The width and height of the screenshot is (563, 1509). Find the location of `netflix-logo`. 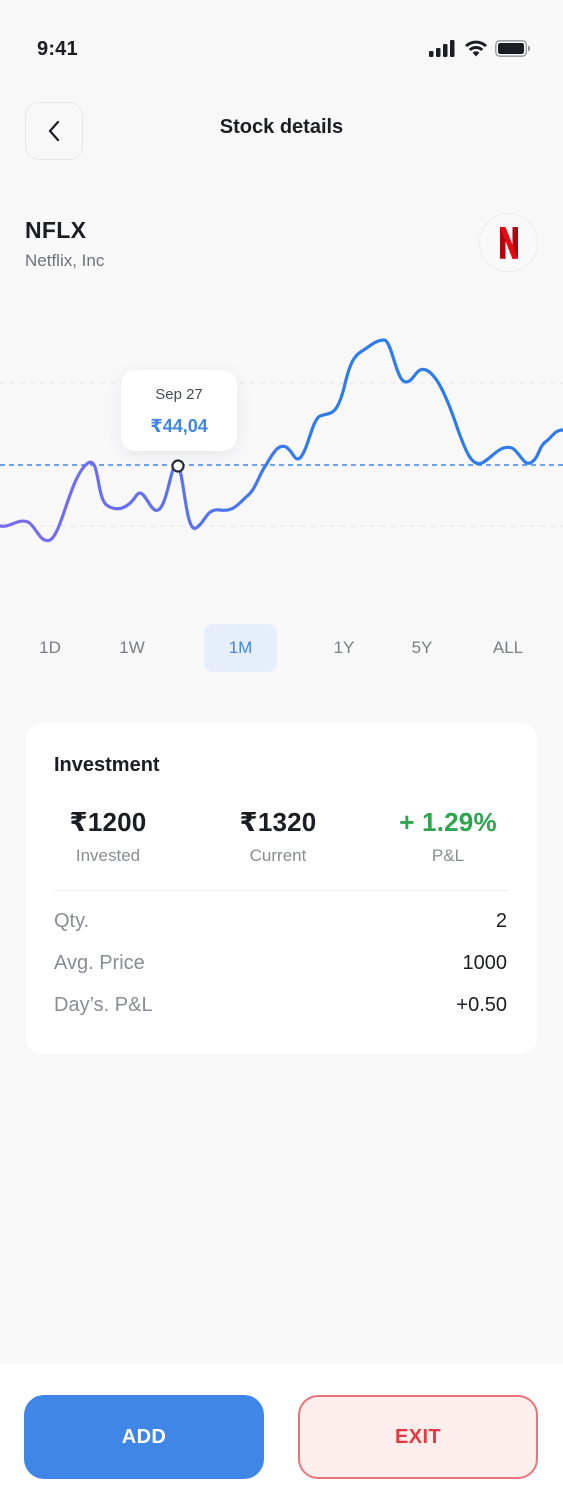

netflix-logo is located at coordinates (508, 242).